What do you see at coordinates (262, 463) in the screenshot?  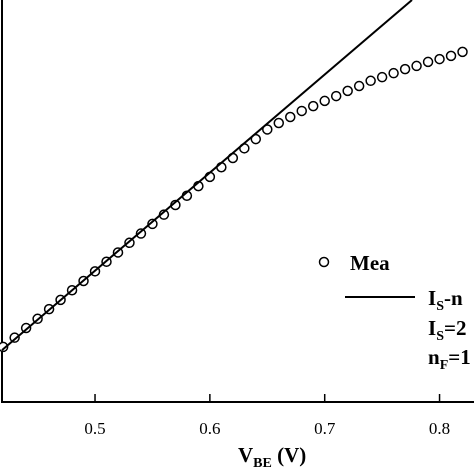 I see `x-label-sub: BE` at bounding box center [262, 463].